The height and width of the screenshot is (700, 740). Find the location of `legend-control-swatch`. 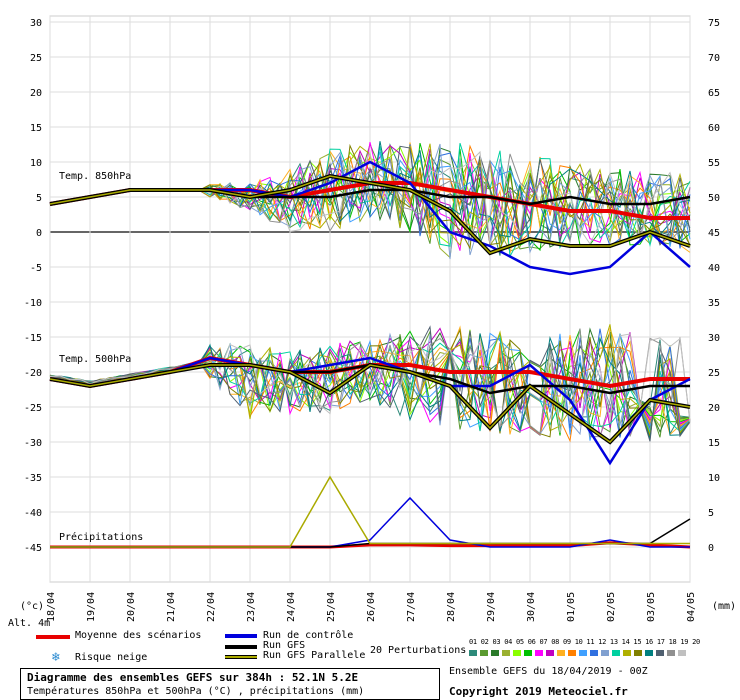

legend-control-swatch is located at coordinates (241, 636).